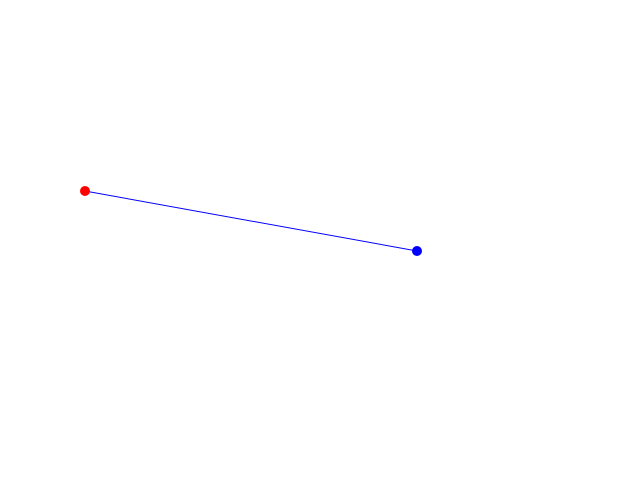  Describe the element at coordinates (85, 191) in the screenshot. I see `red-point` at that location.